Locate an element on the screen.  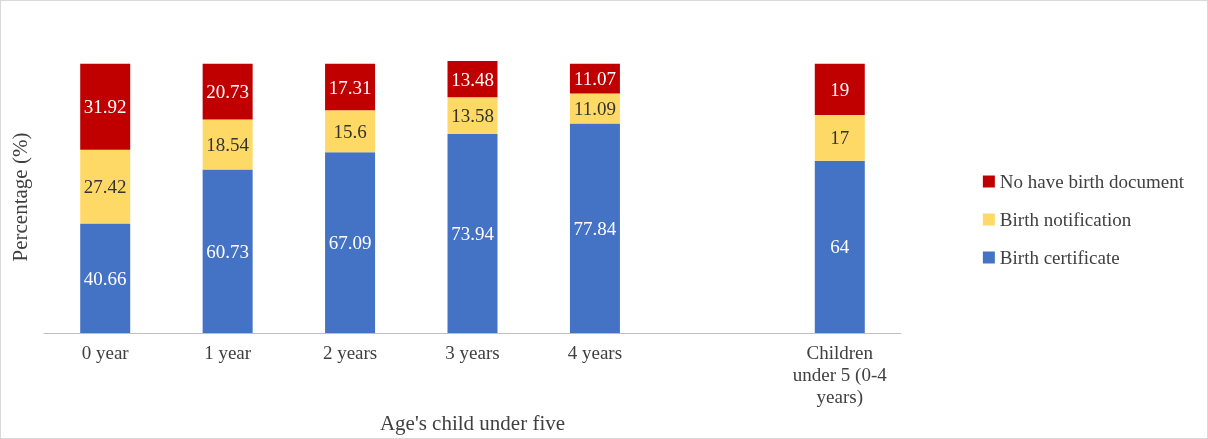
data-label: 73.94 is located at coordinates (473, 233).